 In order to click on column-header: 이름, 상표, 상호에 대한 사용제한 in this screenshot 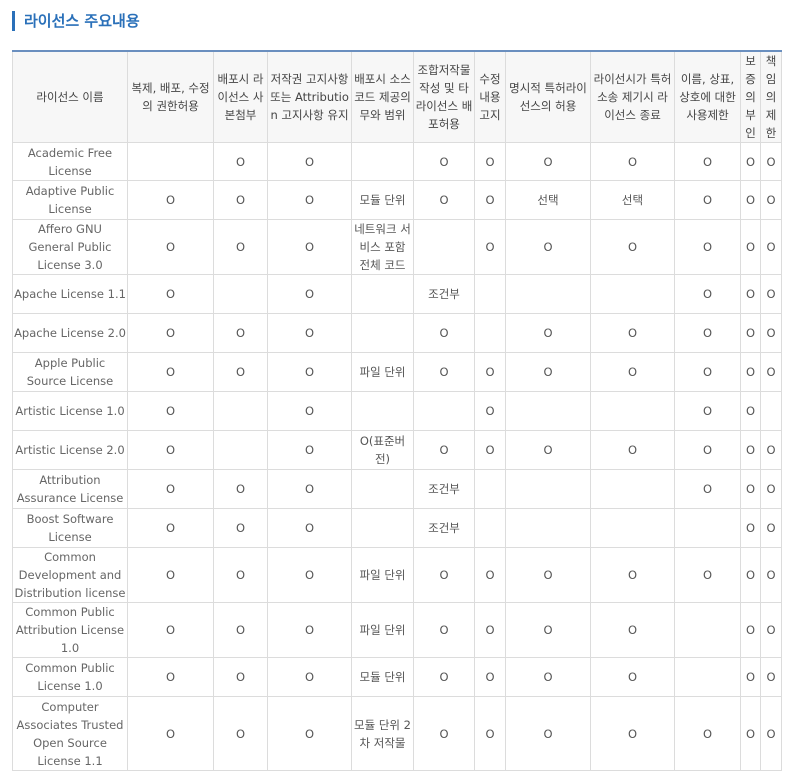, I will do `click(707, 96)`.